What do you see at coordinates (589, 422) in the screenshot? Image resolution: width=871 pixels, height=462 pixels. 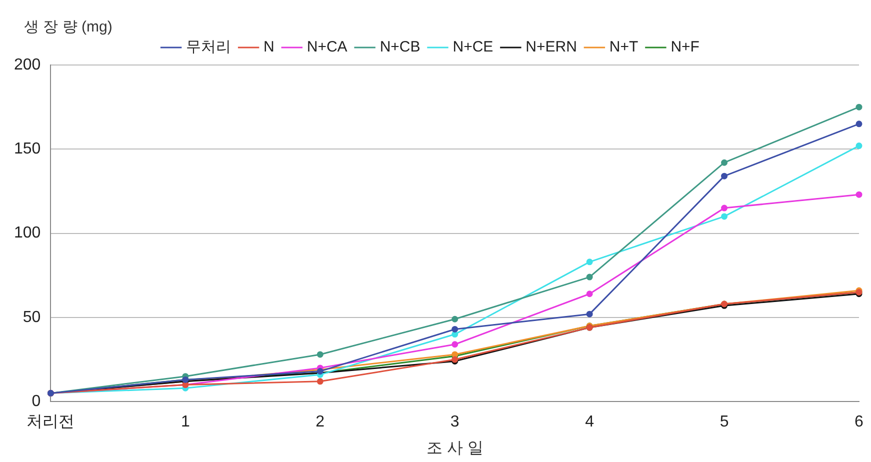 I see `x-tick-label: 4` at bounding box center [589, 422].